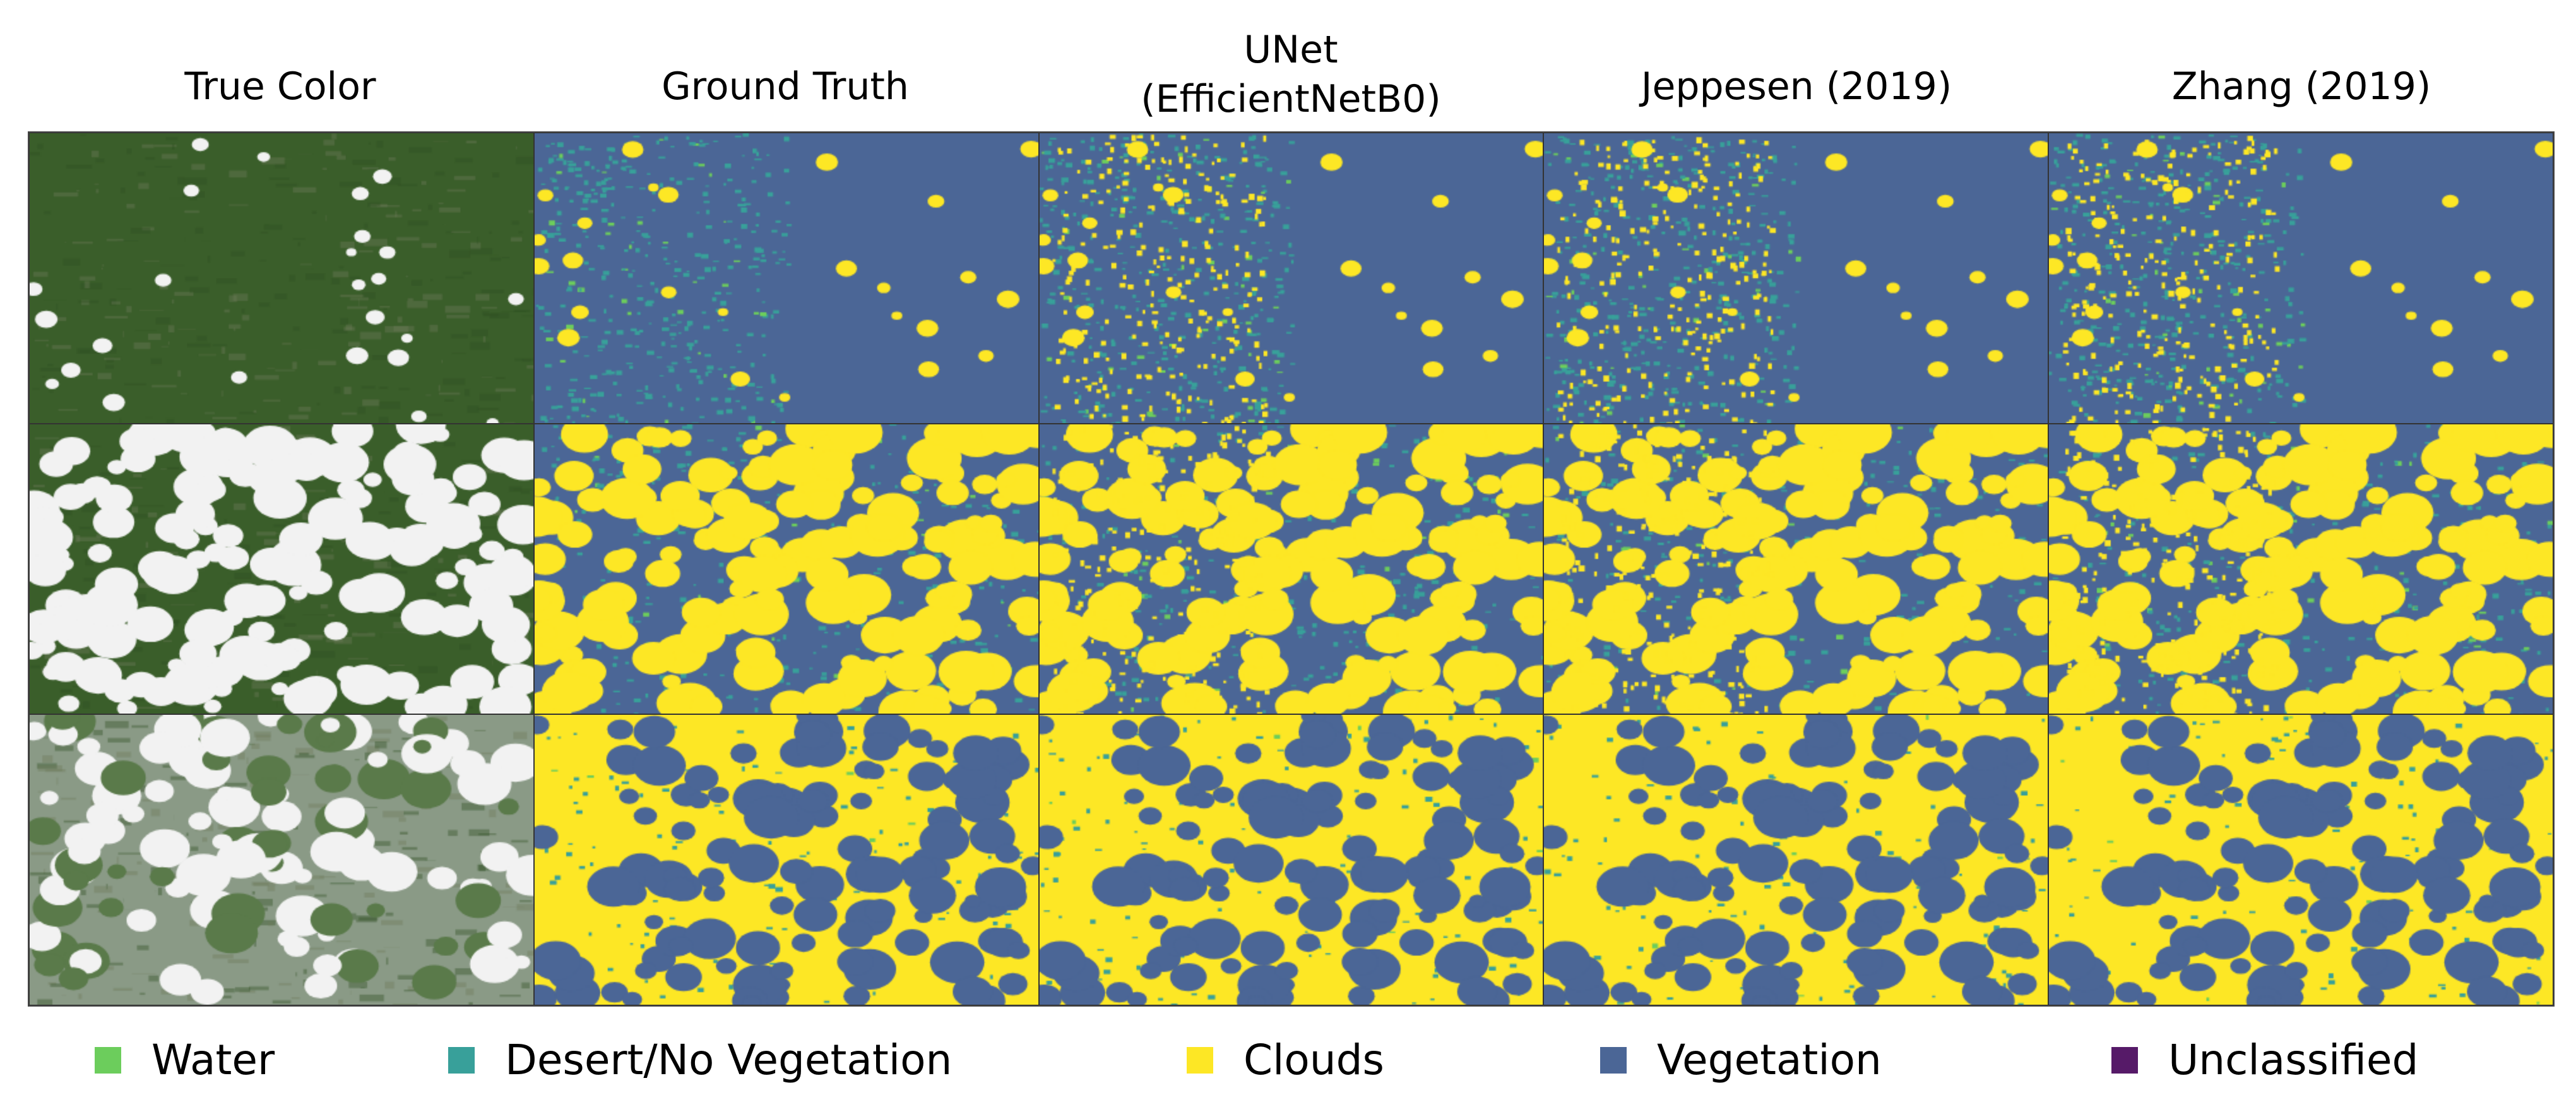 This screenshot has width=2576, height=1107. I want to click on panel-row1-unet, so click(1291, 278).